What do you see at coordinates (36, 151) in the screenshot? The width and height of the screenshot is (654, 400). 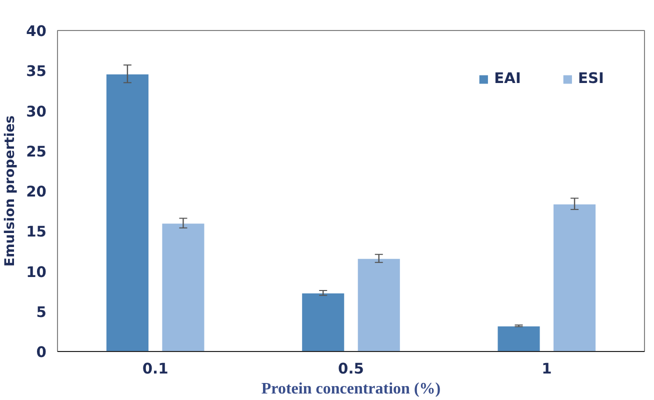 I see `y-tick-label: 25` at bounding box center [36, 151].